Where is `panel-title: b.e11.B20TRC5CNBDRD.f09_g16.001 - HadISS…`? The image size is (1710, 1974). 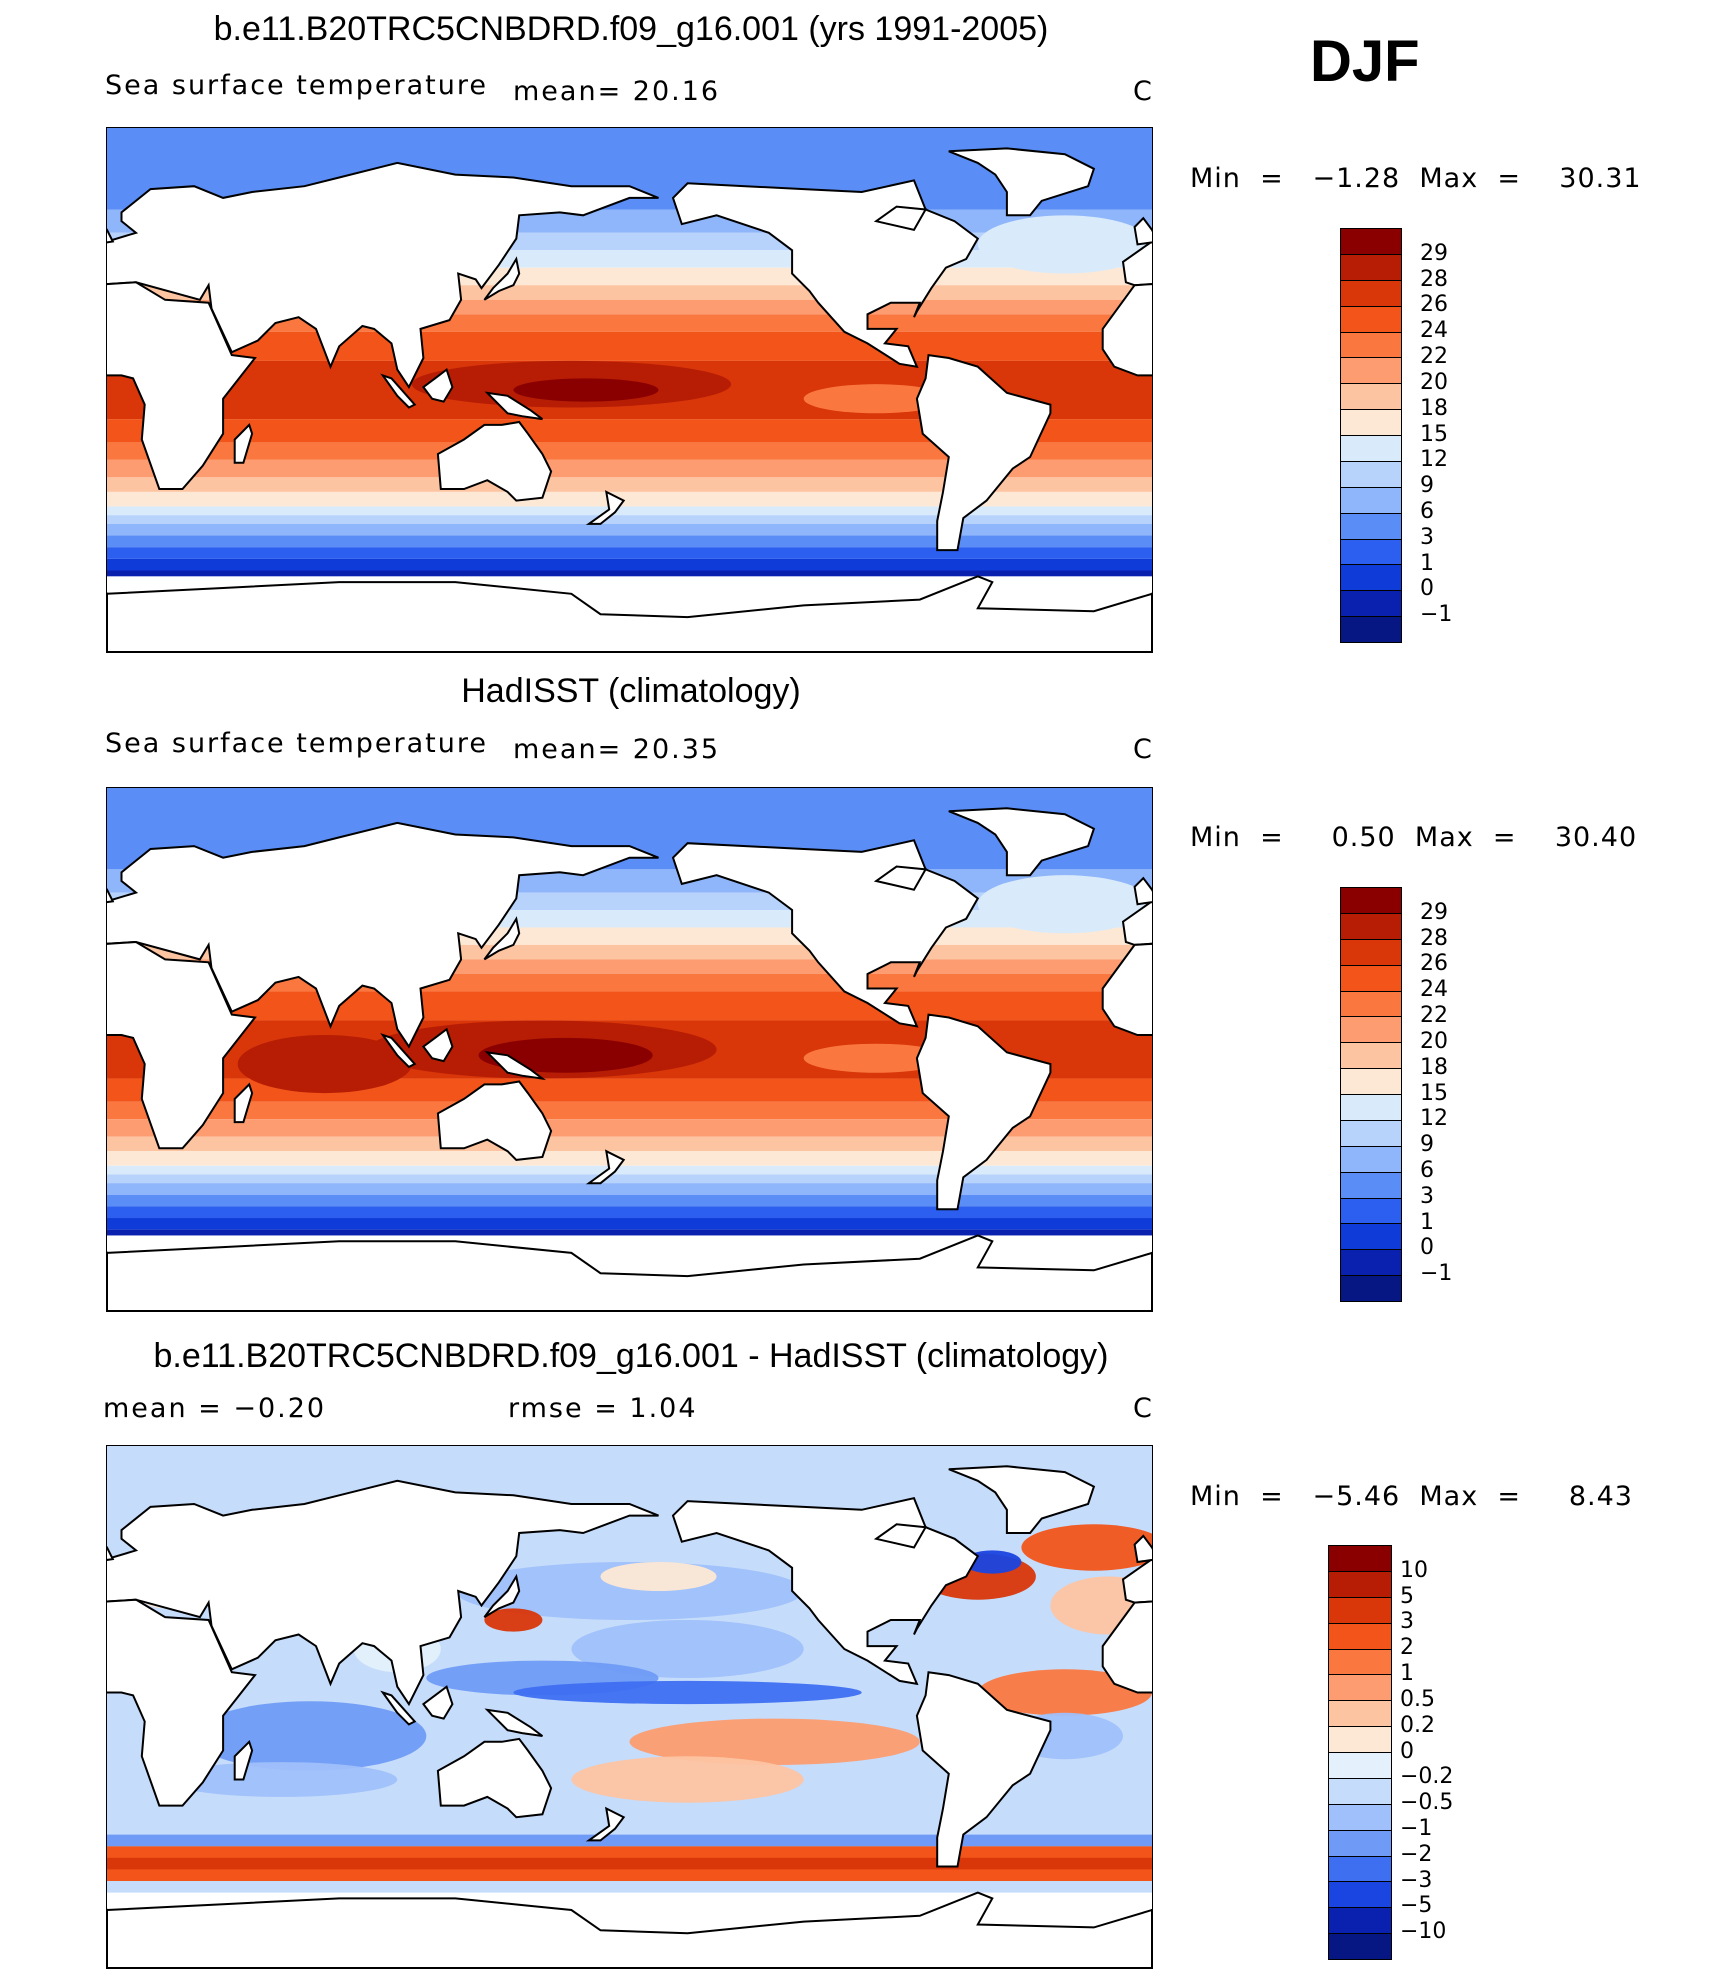 panel-title: b.e11.B20TRC5CNBDRD.f09_g16.001 - HadISS… is located at coordinates (631, 1356).